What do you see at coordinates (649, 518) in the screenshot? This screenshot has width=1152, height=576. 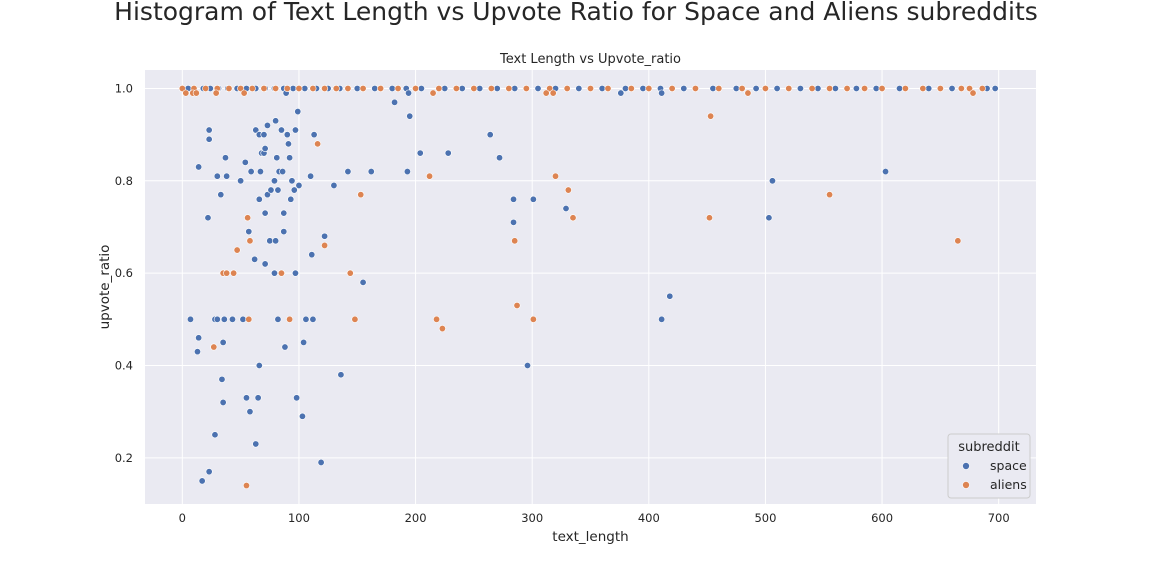 I see `x-tick-label: 400` at bounding box center [649, 518].